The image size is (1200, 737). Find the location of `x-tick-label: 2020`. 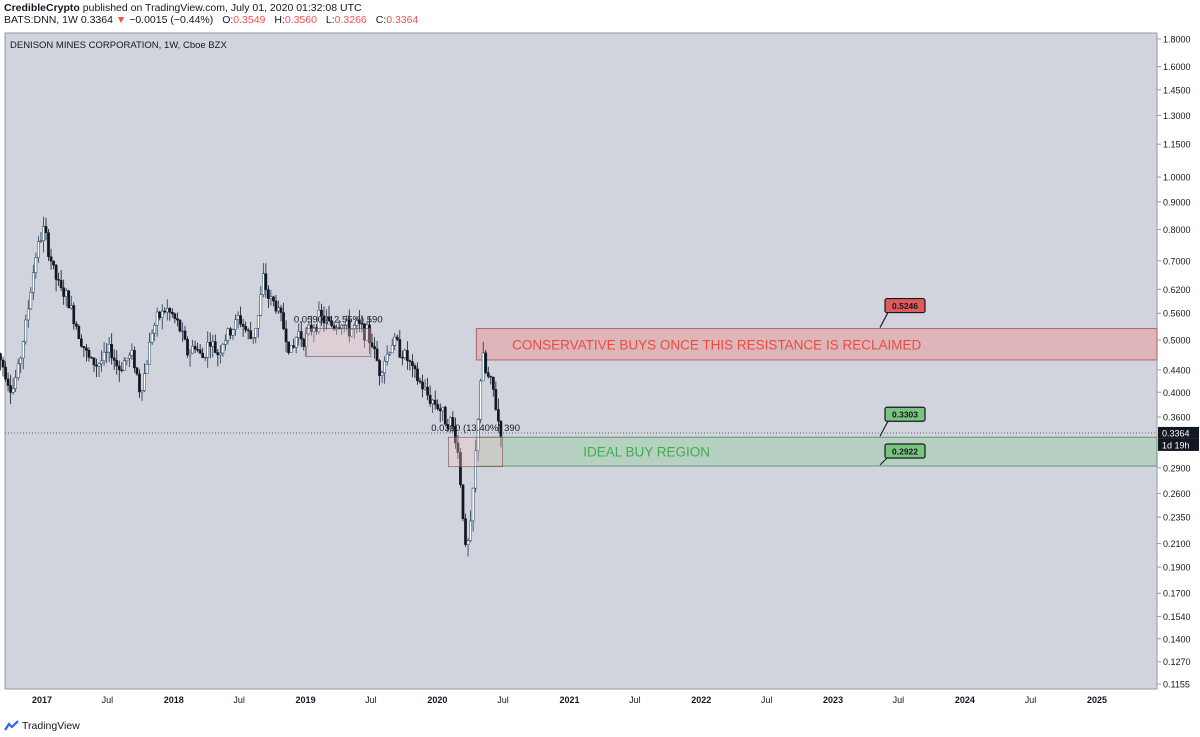

x-tick-label: 2020 is located at coordinates (437, 700).